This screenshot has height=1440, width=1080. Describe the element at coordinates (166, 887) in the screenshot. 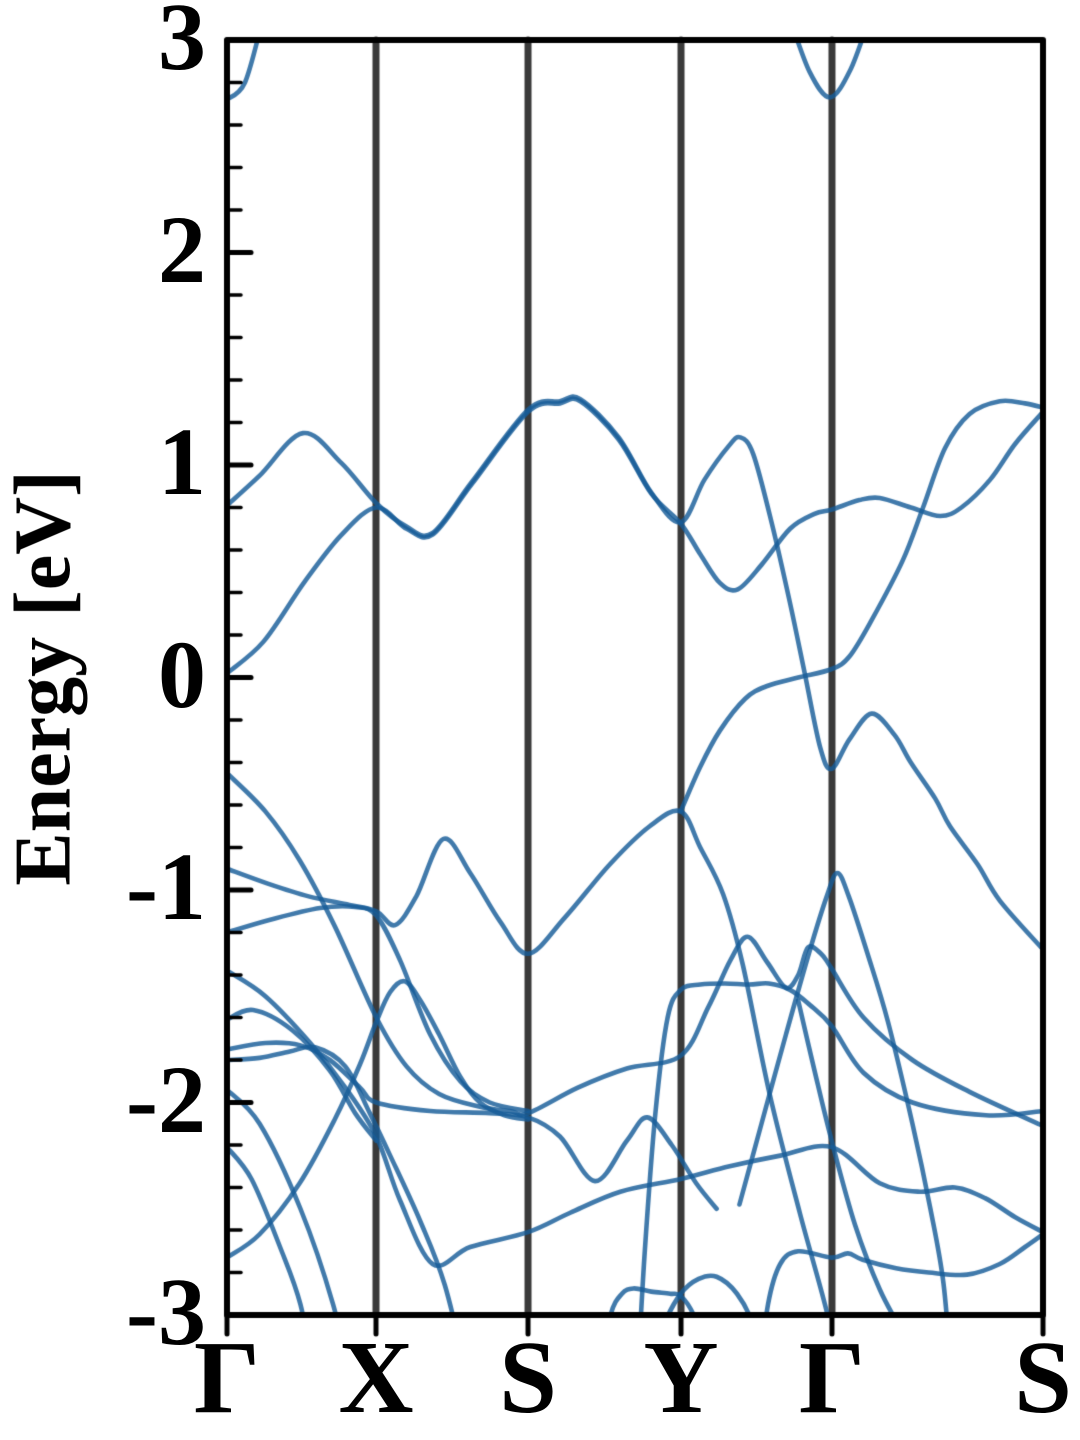

I see `y-tick-label: -1` at that location.